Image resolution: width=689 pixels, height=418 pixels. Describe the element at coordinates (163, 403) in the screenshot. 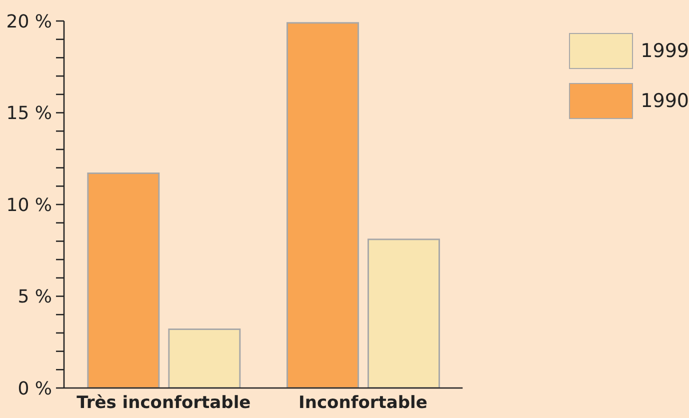

I see `x-tick-label: Très inconfortable` at that location.